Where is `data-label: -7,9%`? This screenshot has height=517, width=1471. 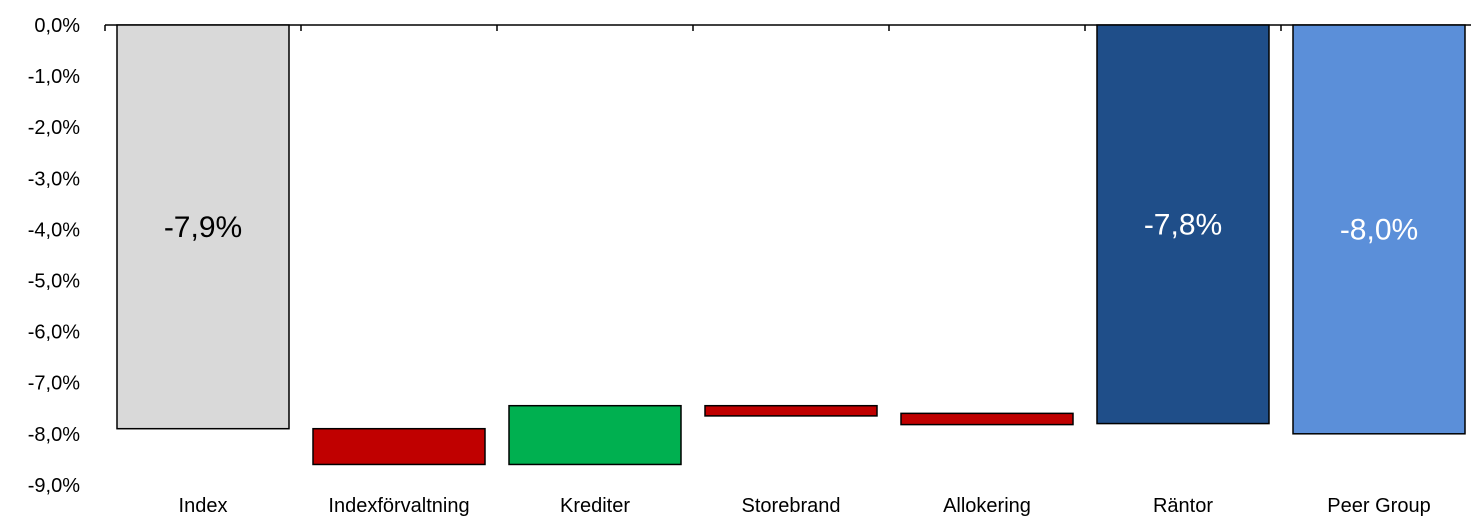 data-label: -7,9% is located at coordinates (203, 227).